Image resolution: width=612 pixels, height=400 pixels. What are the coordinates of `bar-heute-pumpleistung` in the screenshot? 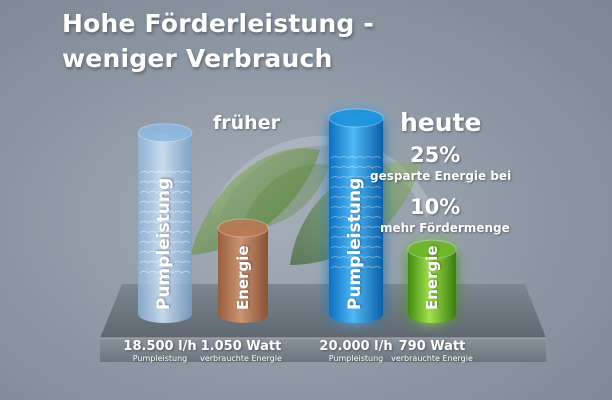 It's located at (356, 215).